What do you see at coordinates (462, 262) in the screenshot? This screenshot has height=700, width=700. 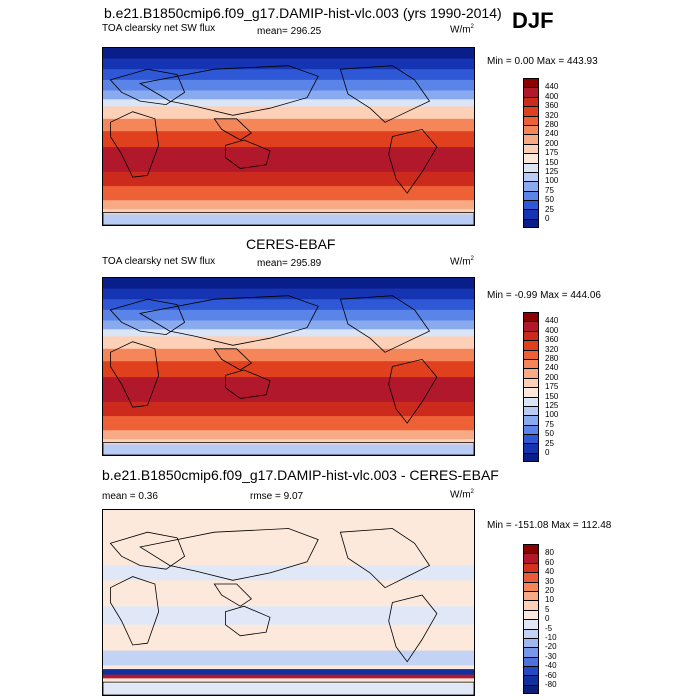 I see `panel2-units: W/m2` at bounding box center [462, 262].